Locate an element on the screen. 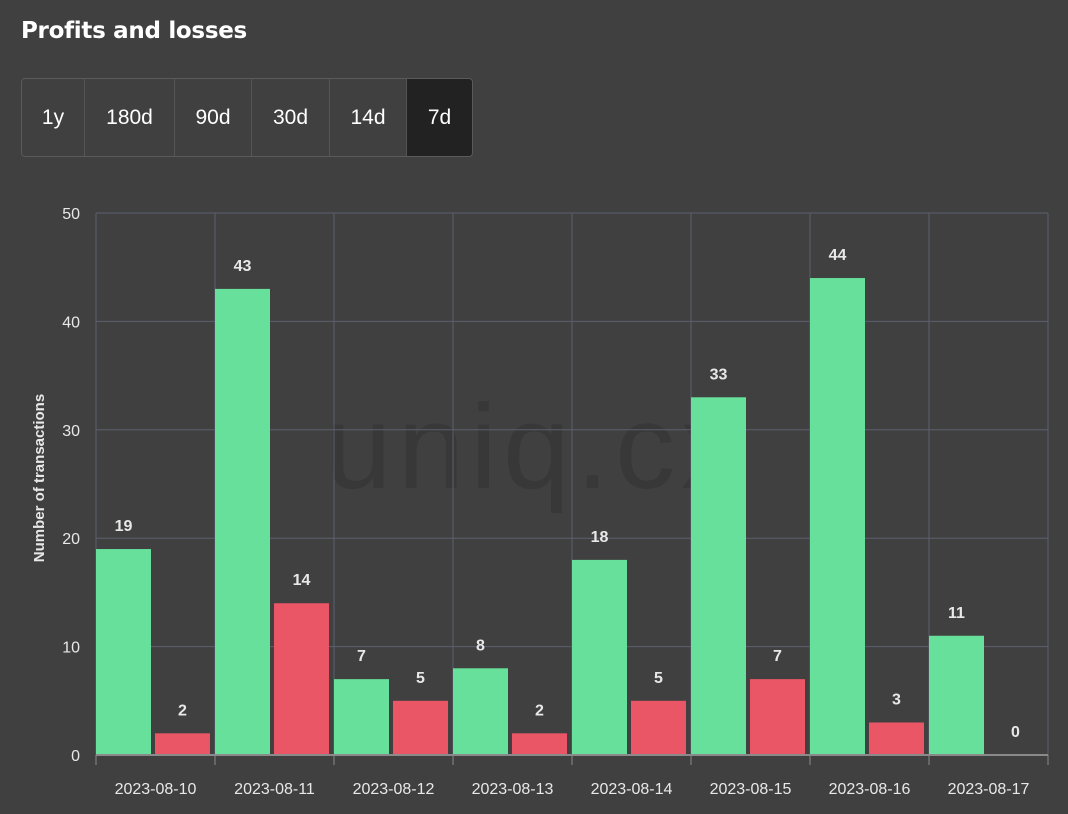  data-label: 8 is located at coordinates (480, 645).